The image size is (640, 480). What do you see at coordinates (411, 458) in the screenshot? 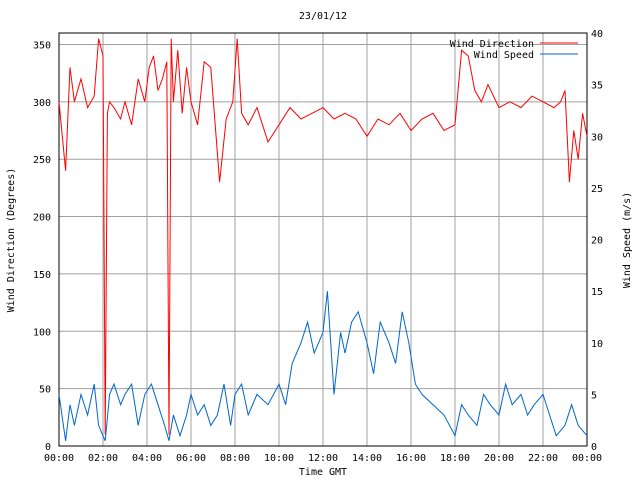
I see `x-tick-label: 16:00` at bounding box center [411, 458].